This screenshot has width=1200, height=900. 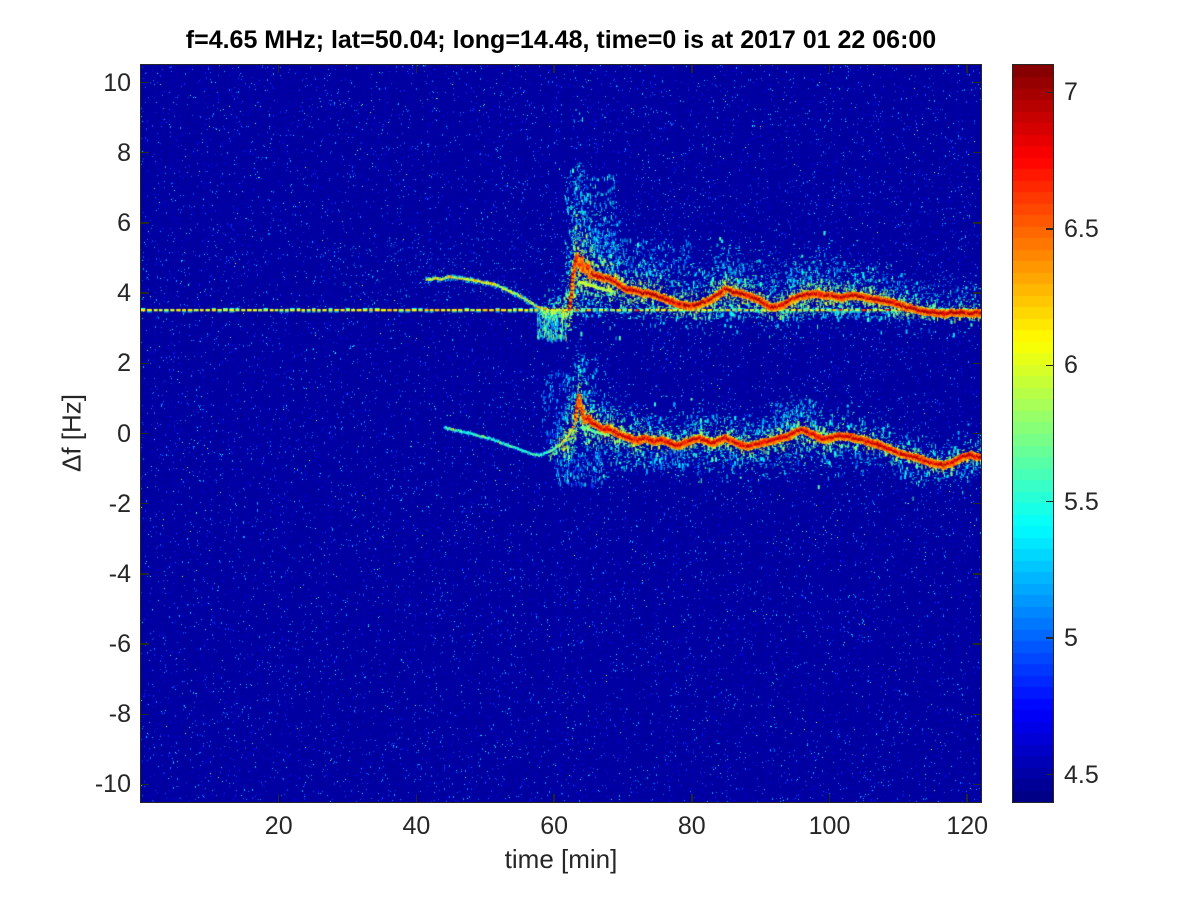 I want to click on y-tick-label: 8, so click(x=124, y=152).